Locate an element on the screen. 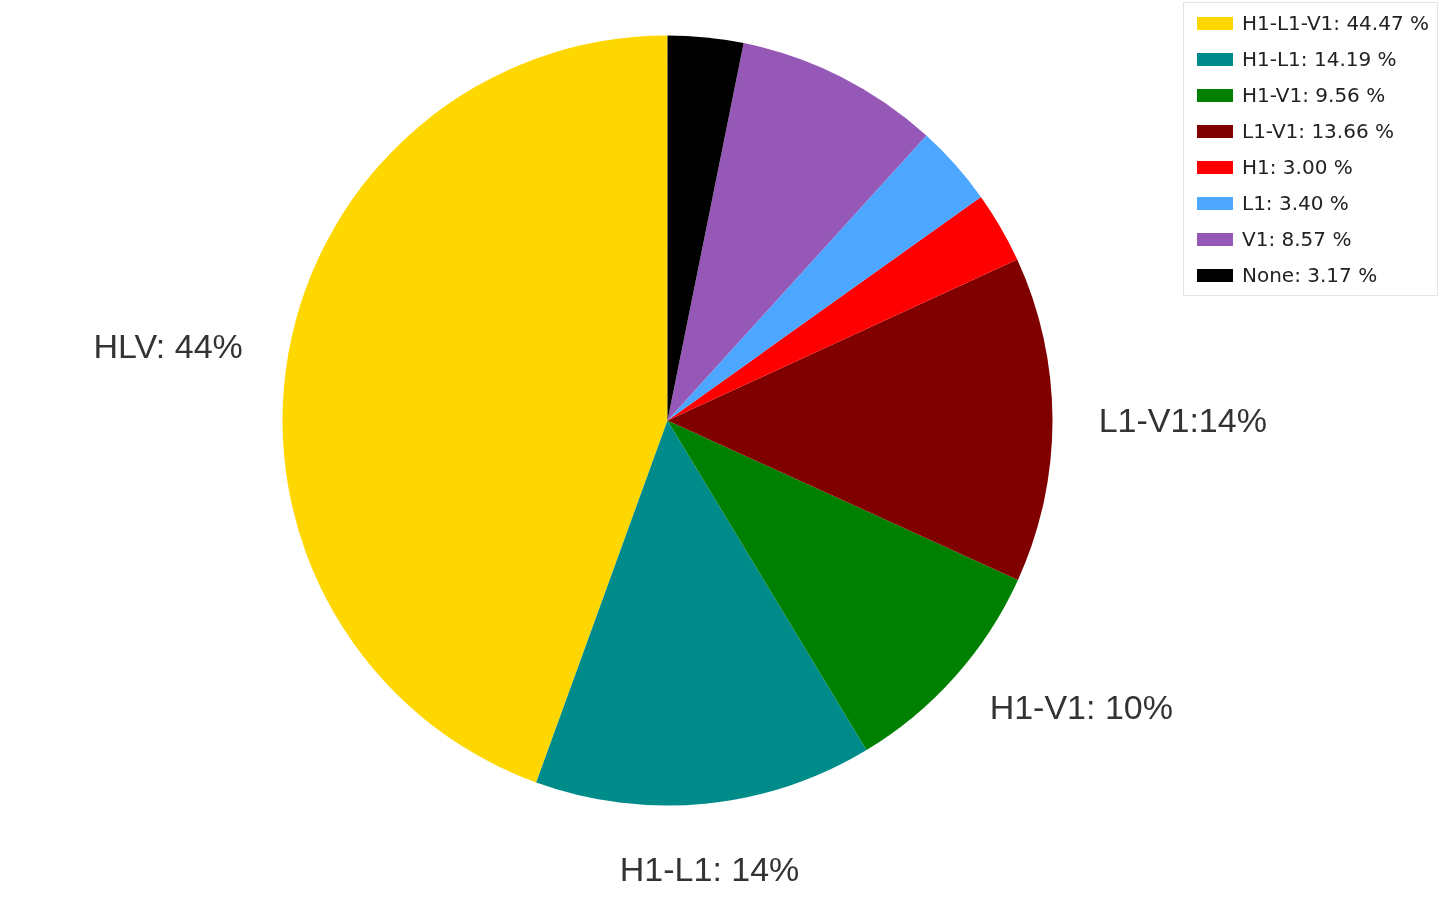  legend-label: H1-L1: 14.19 % is located at coordinates (1319, 59).